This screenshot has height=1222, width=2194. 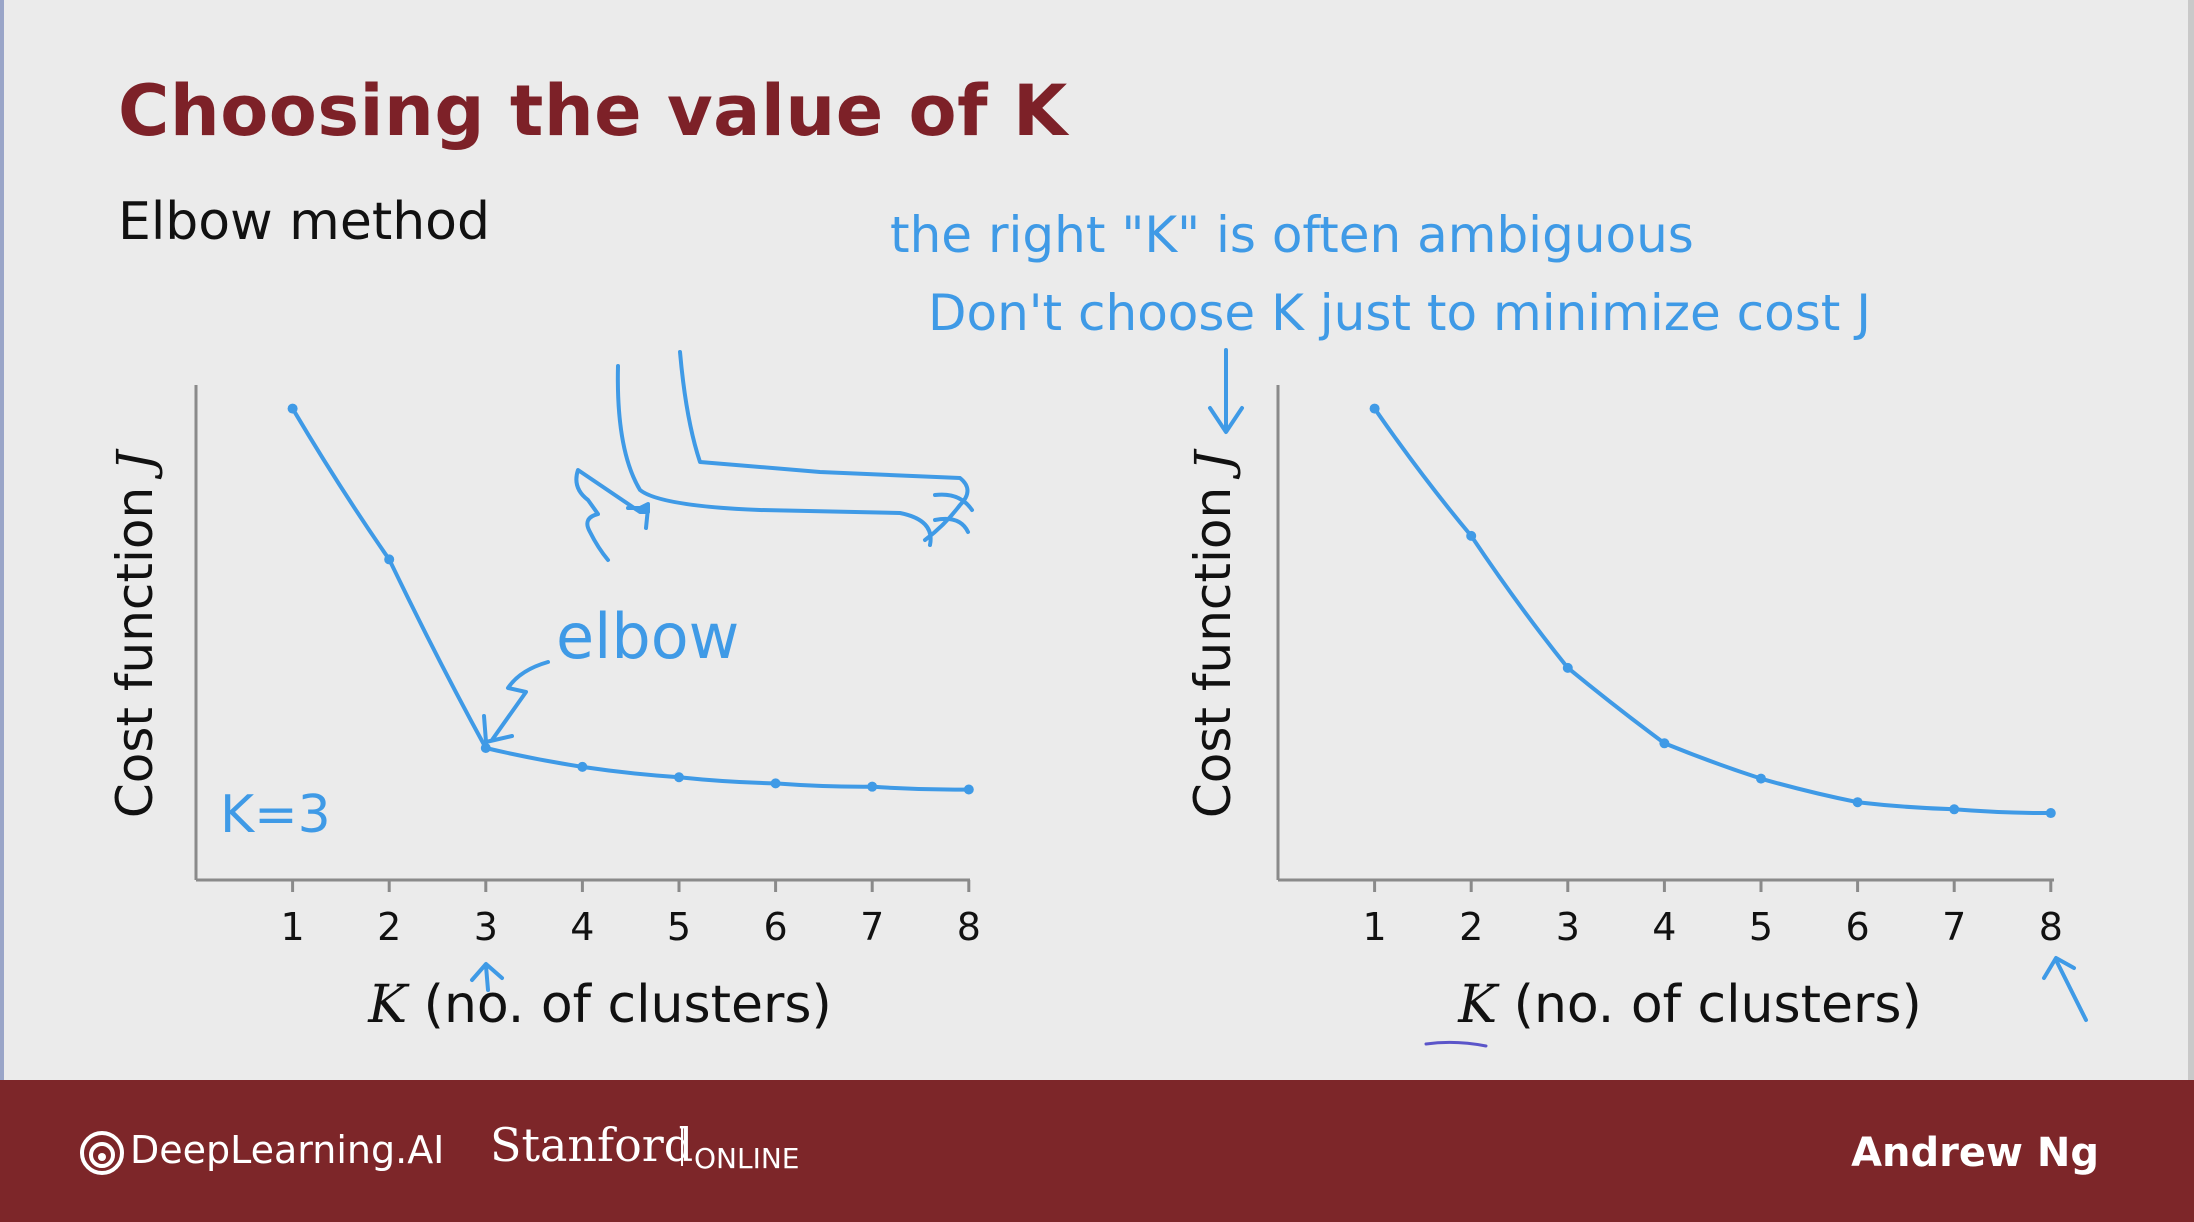 I want to click on left-border, so click(x=2, y=540).